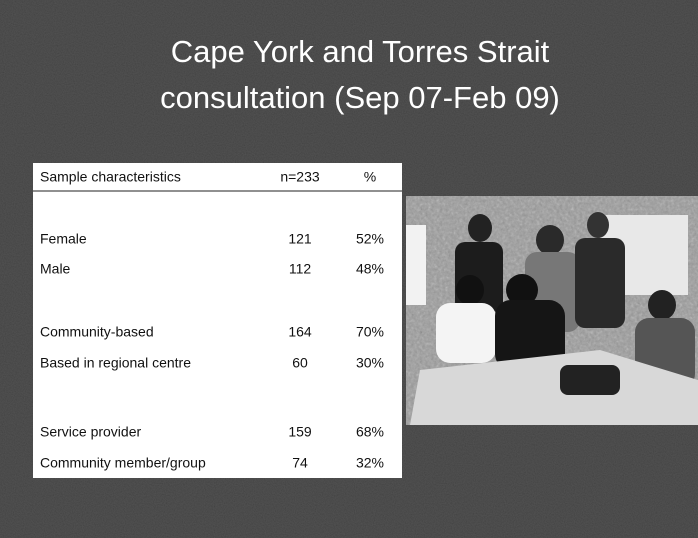 This screenshot has width=698, height=538. I want to click on table-cell: Male, so click(55, 269).